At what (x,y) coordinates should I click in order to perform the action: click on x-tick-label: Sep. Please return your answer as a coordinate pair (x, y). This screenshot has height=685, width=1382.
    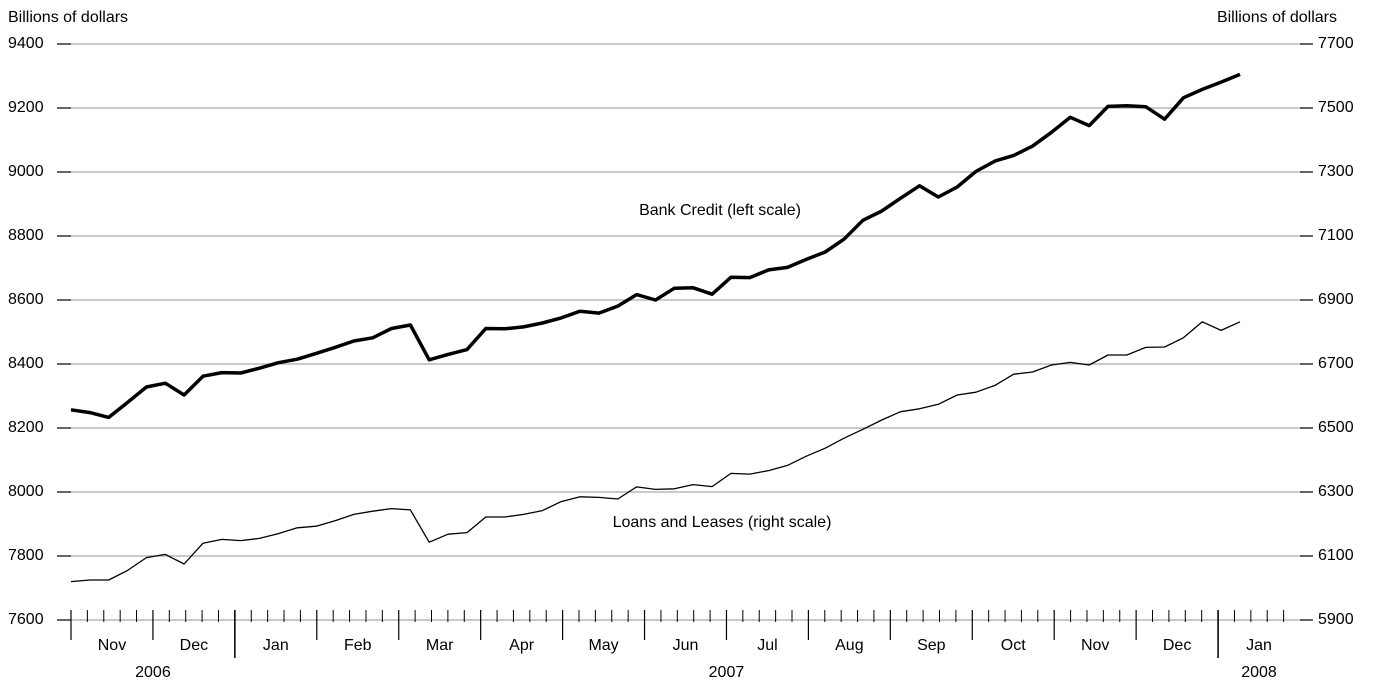
    Looking at the image, I should click on (931, 645).